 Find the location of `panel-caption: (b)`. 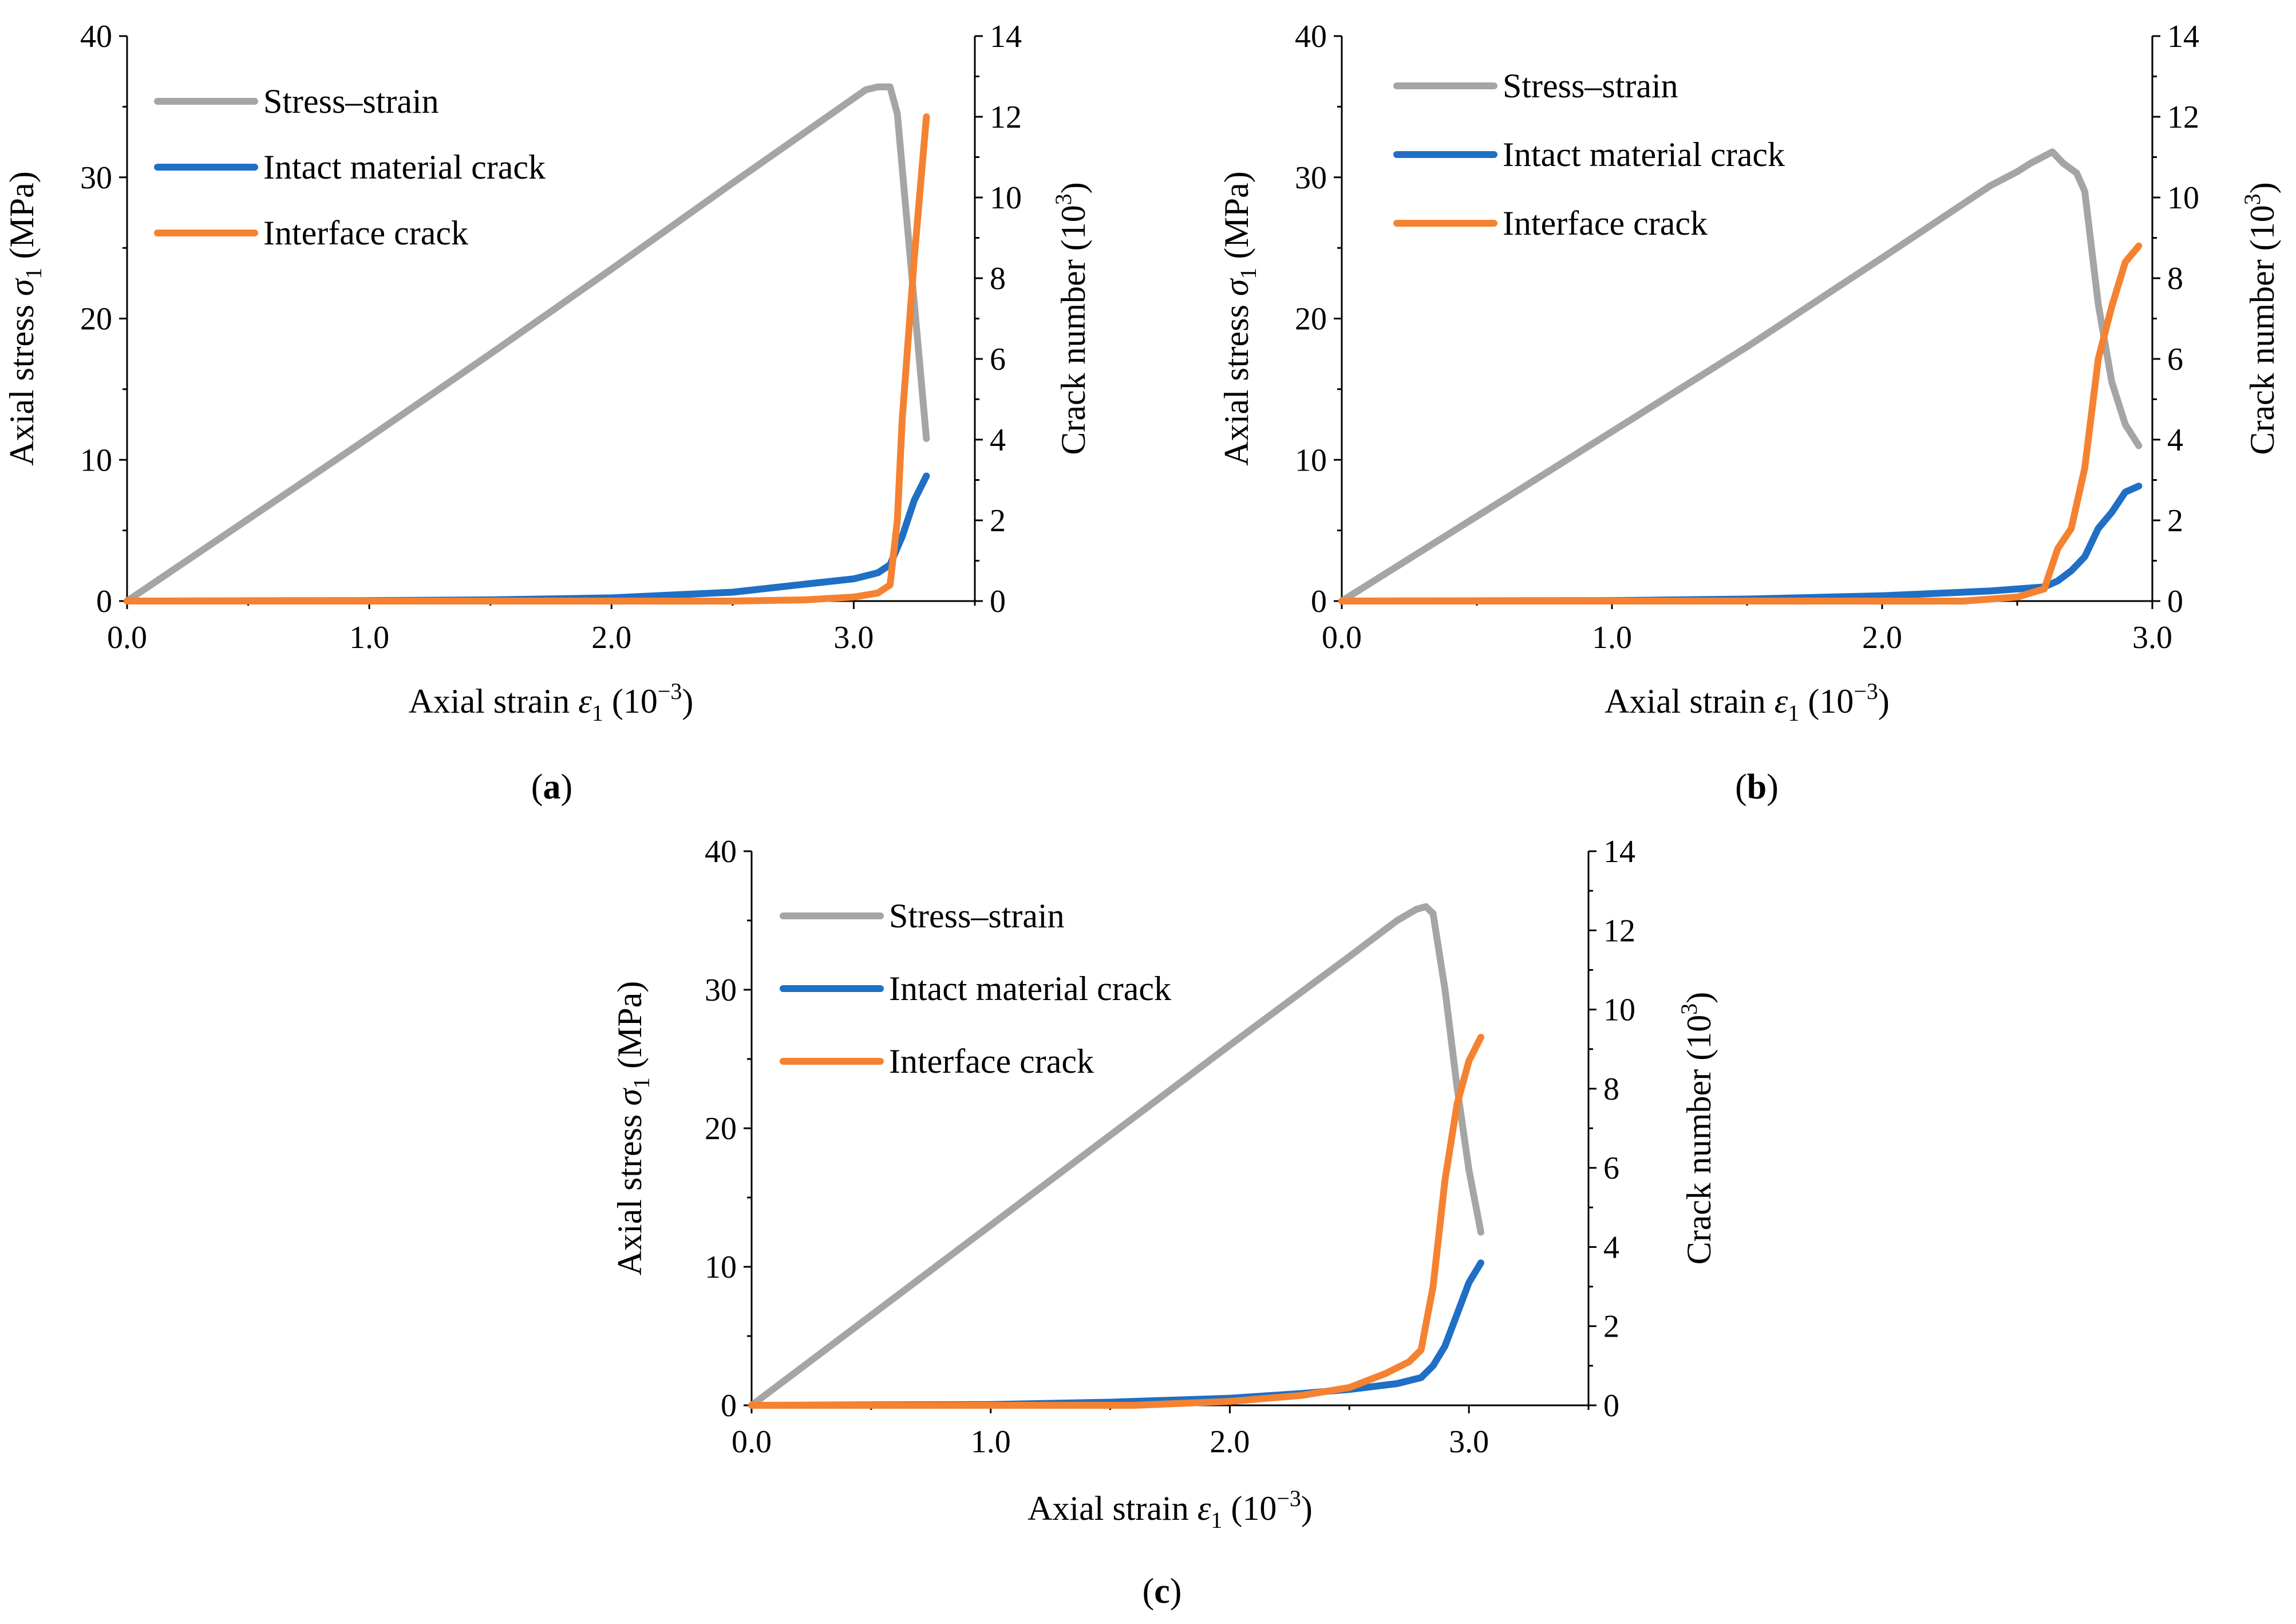

panel-caption: (b) is located at coordinates (1757, 787).